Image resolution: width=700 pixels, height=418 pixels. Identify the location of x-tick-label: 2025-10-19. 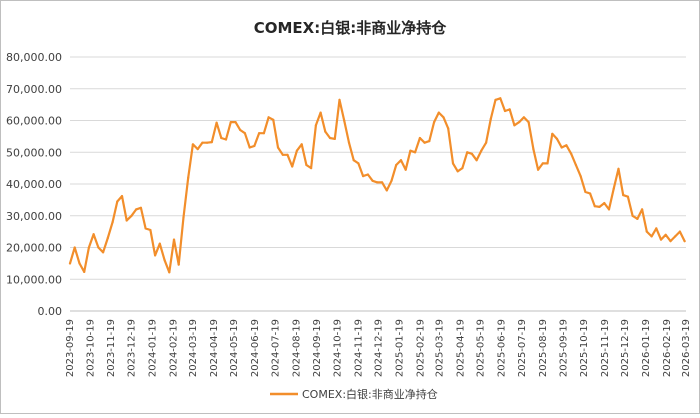
(584, 348).